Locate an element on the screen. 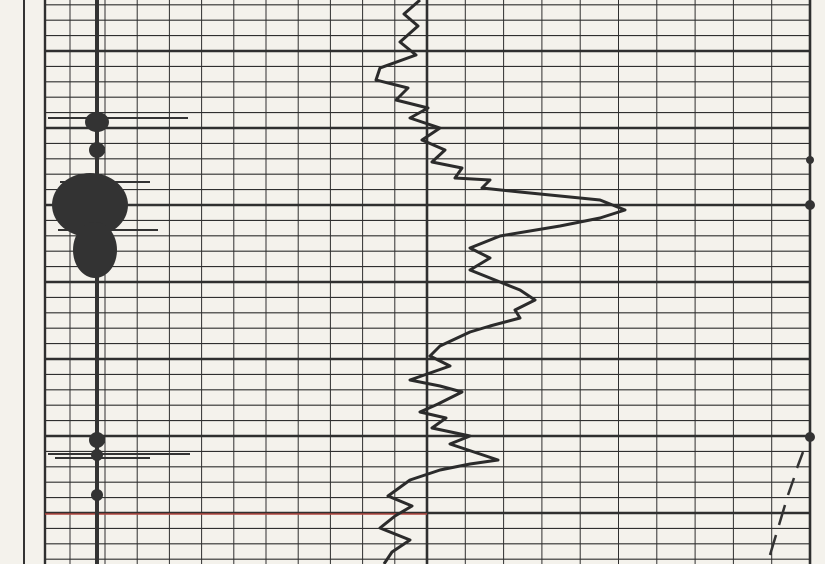  dashed-curve is located at coordinates (786, 503).